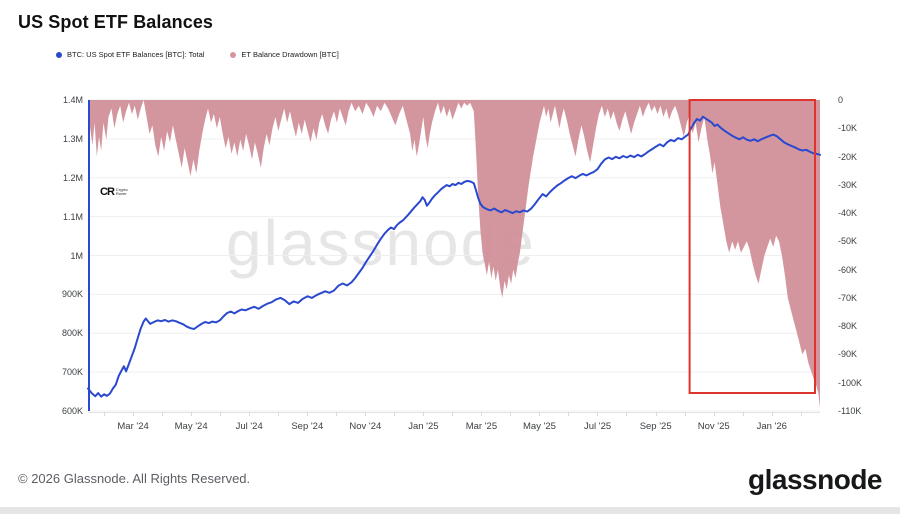  I want to click on x-axis-tick-label: Sep '24, so click(307, 426).